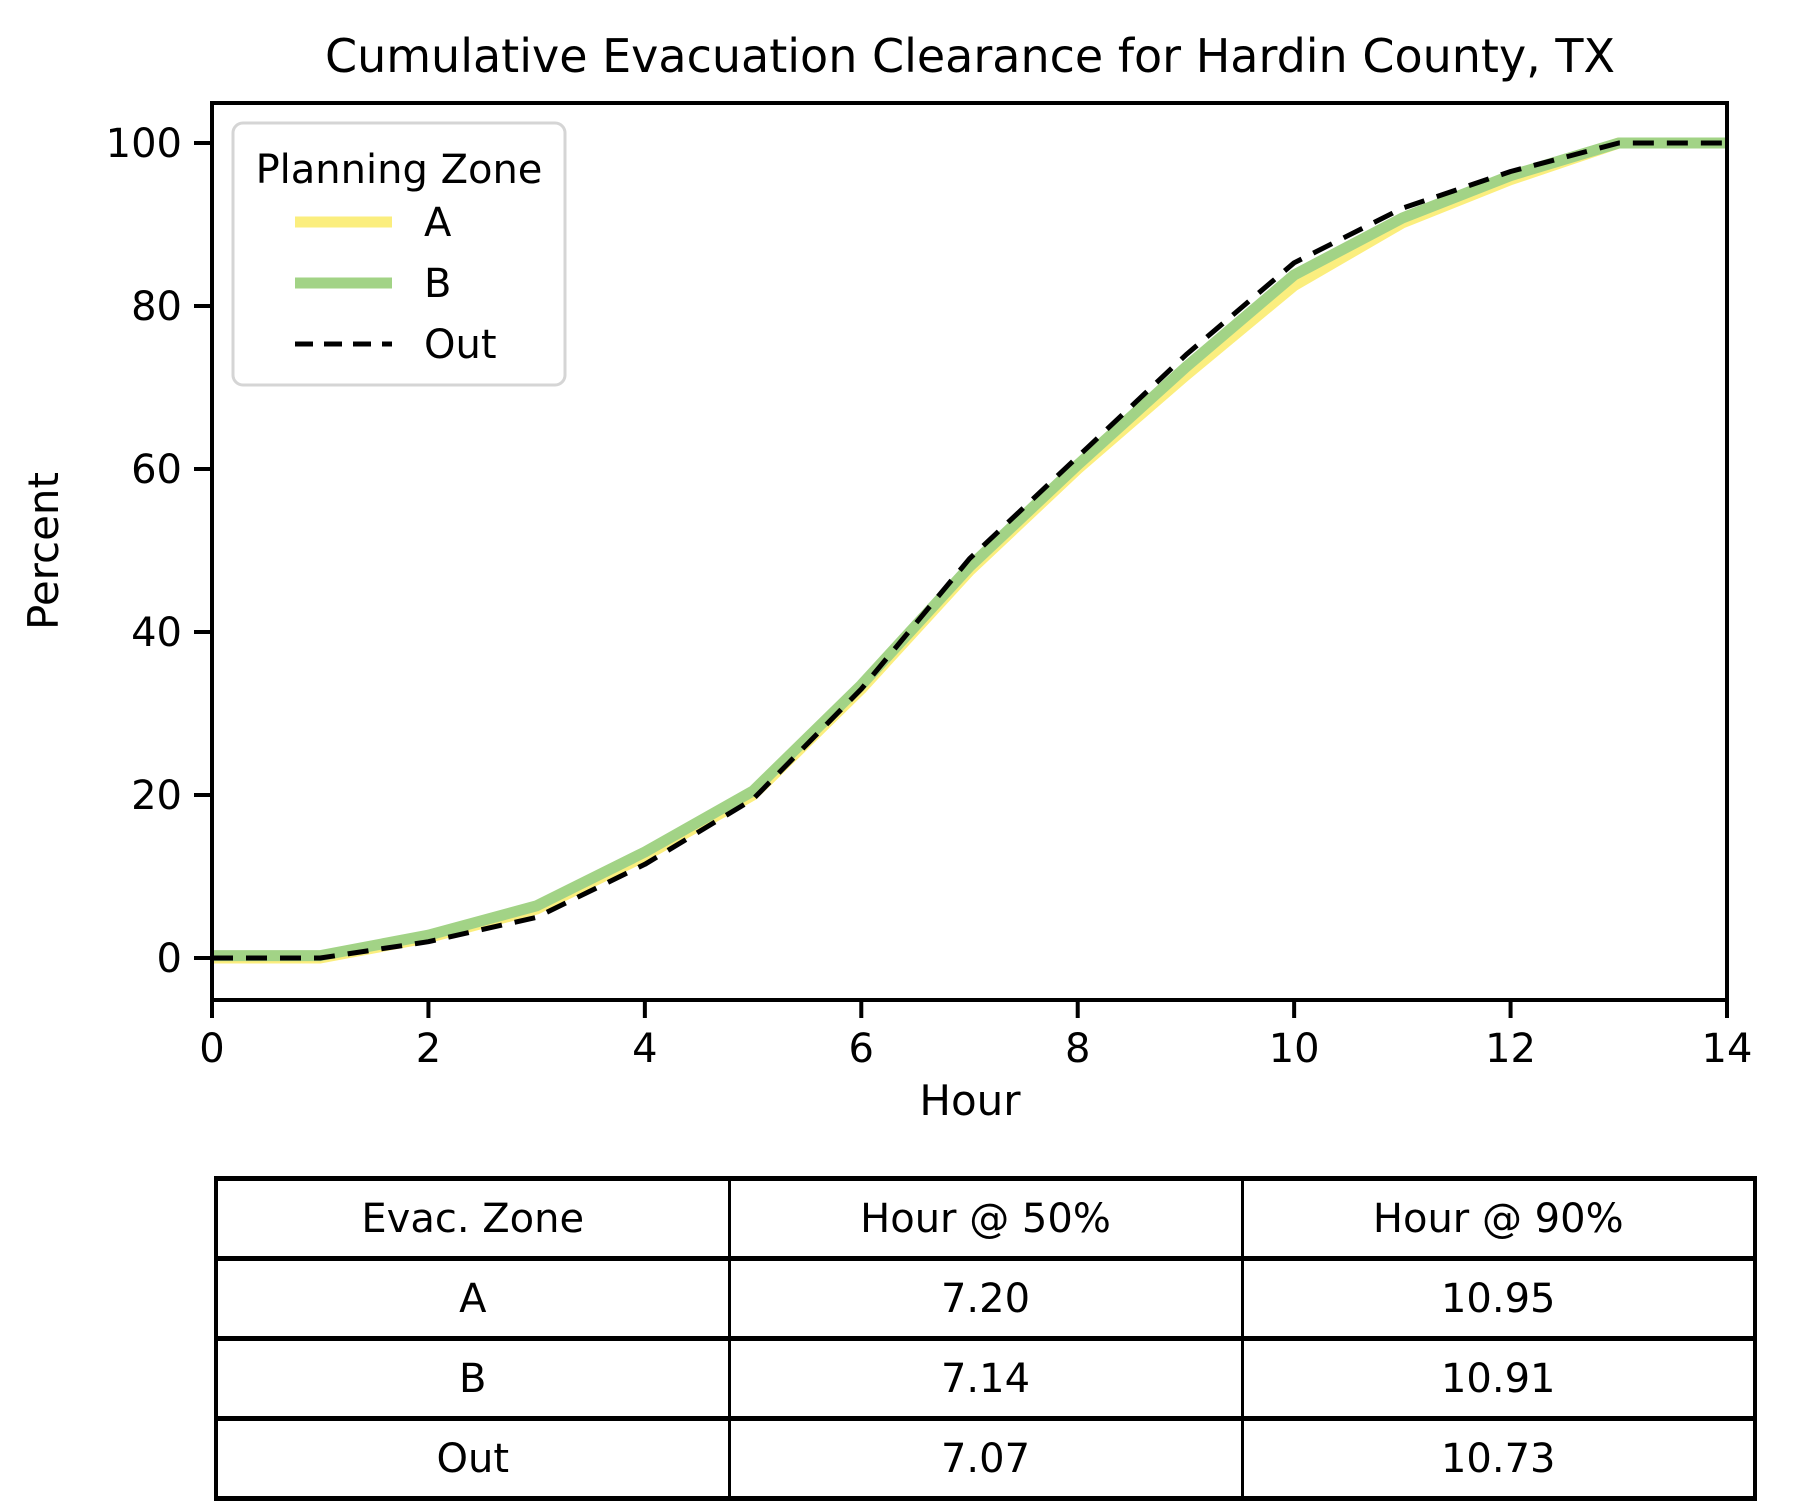 The height and width of the screenshot is (1501, 1800). What do you see at coordinates (399, 170) in the screenshot?
I see `legend-title: Planning Zone` at bounding box center [399, 170].